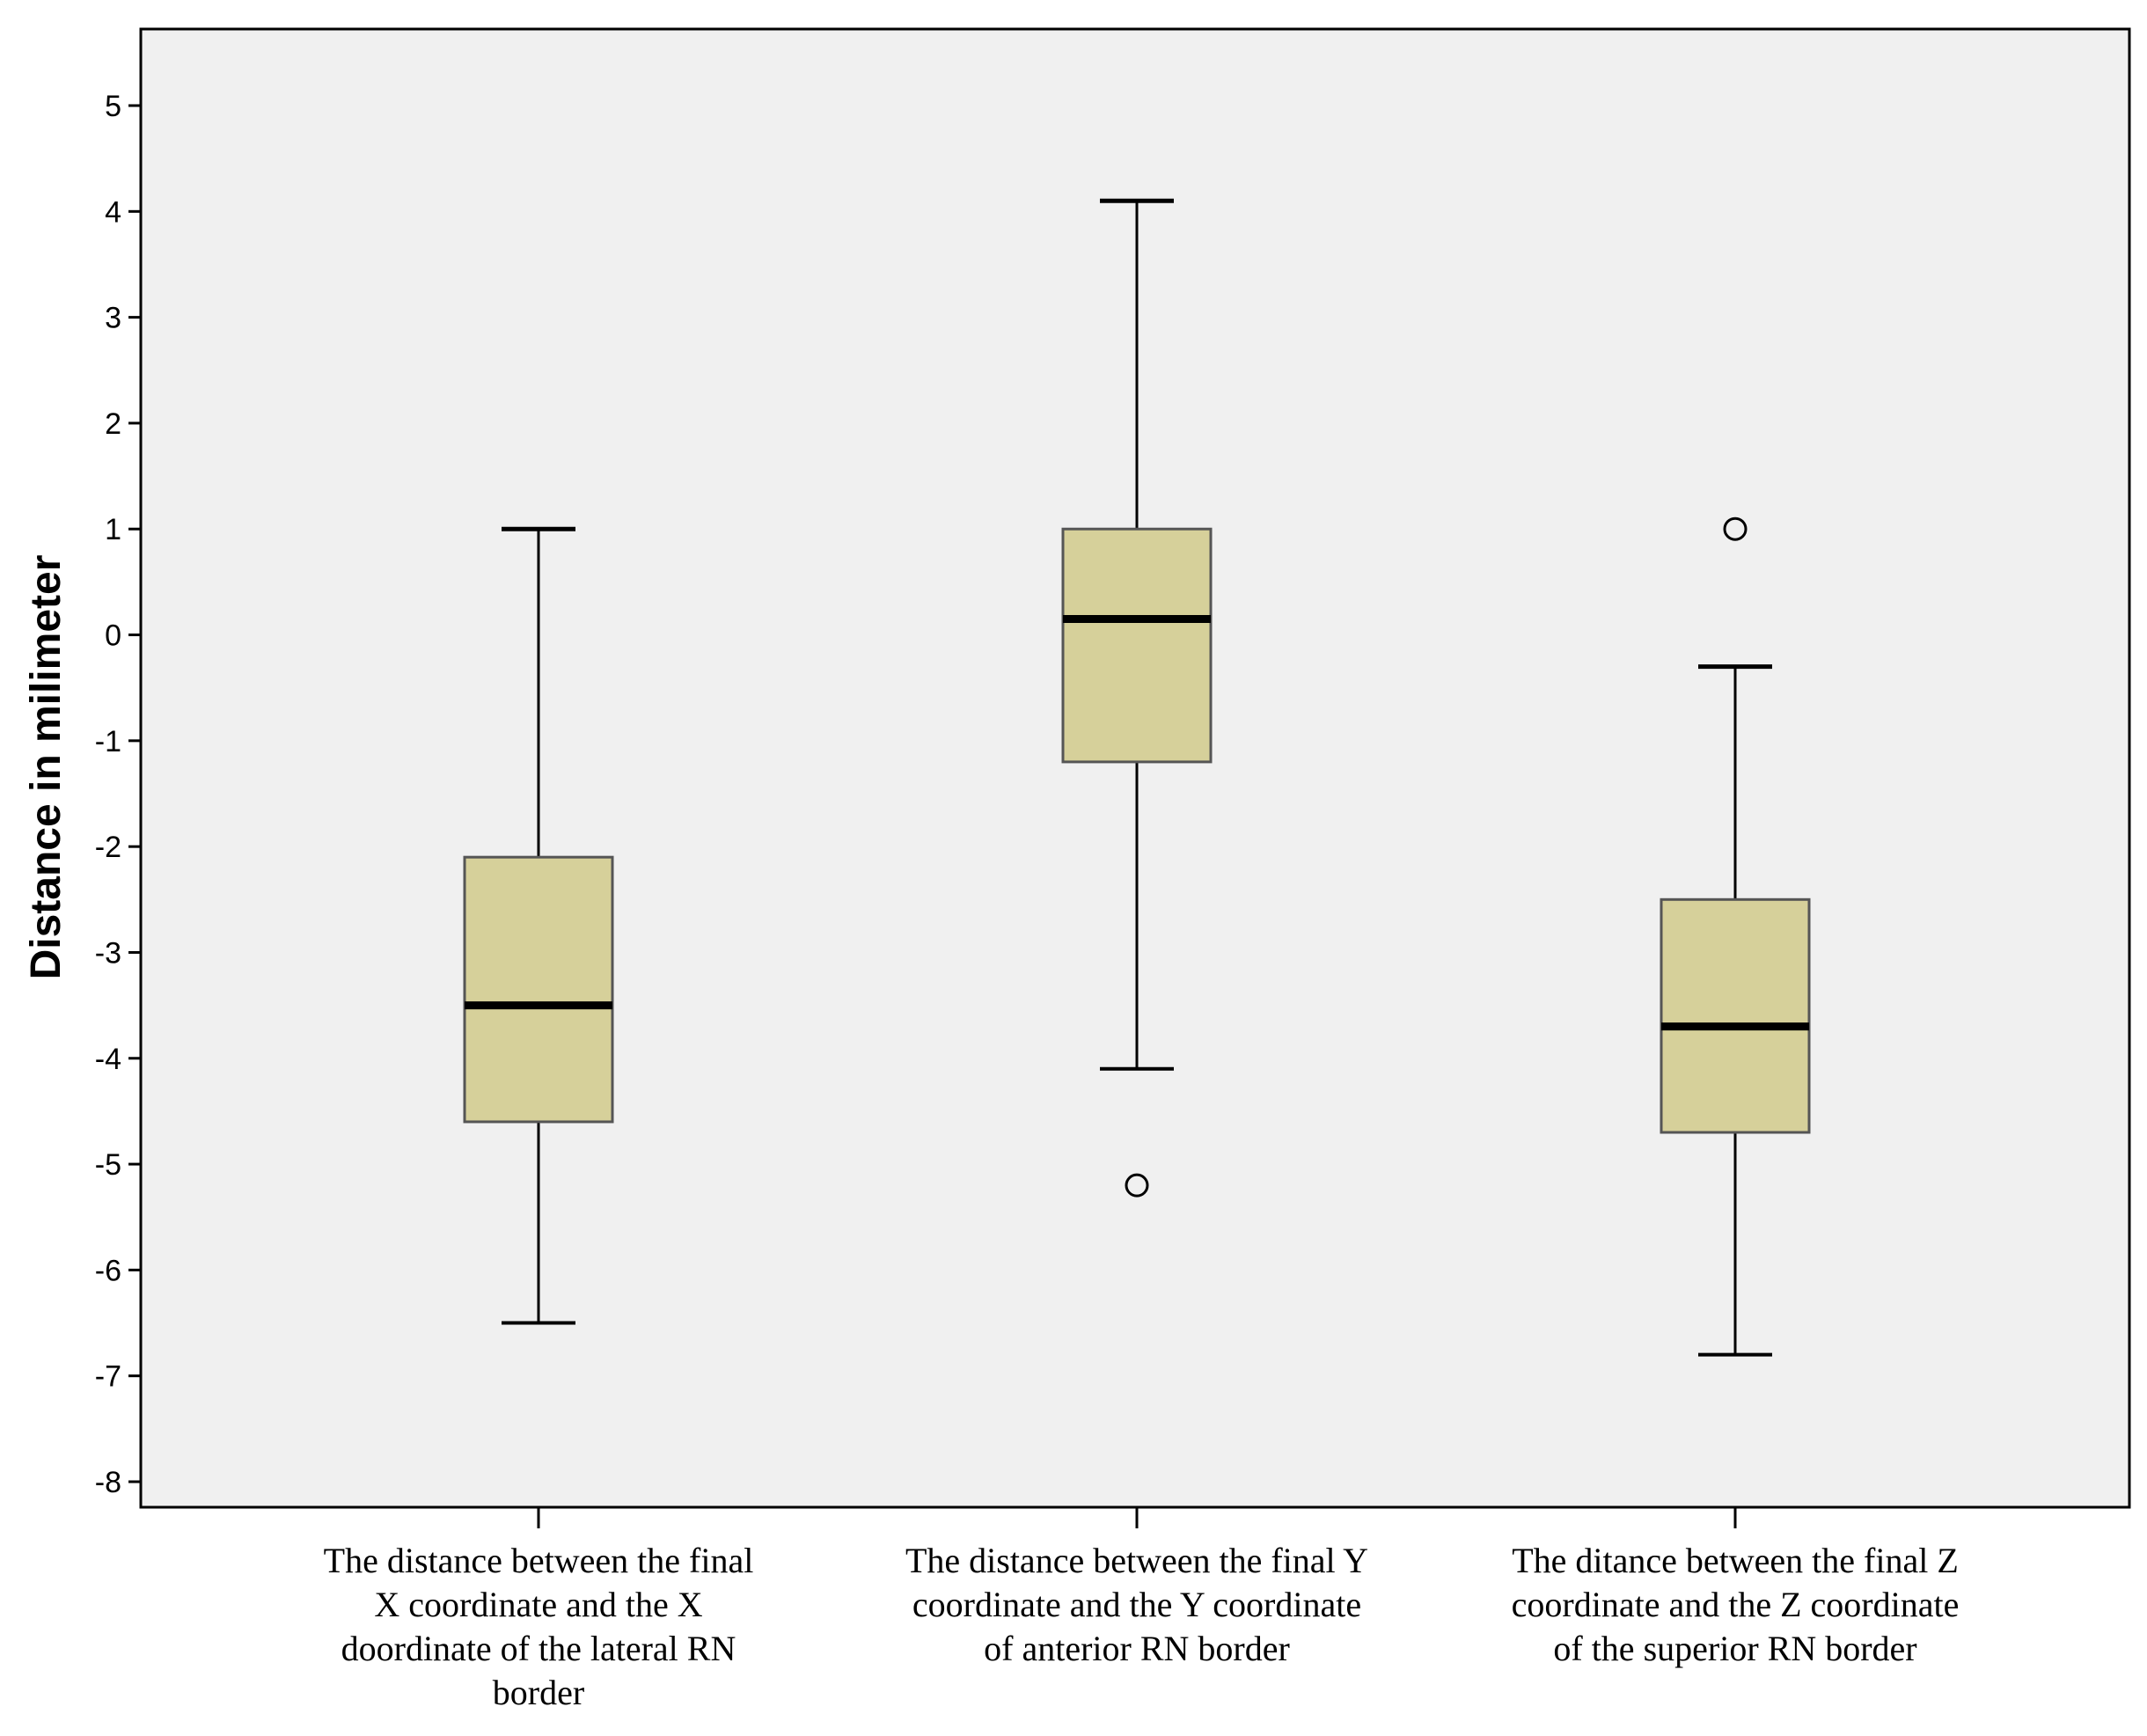  Describe the element at coordinates (538, 1604) in the screenshot. I see `x-category-label-line: X coordinate and the X` at that location.